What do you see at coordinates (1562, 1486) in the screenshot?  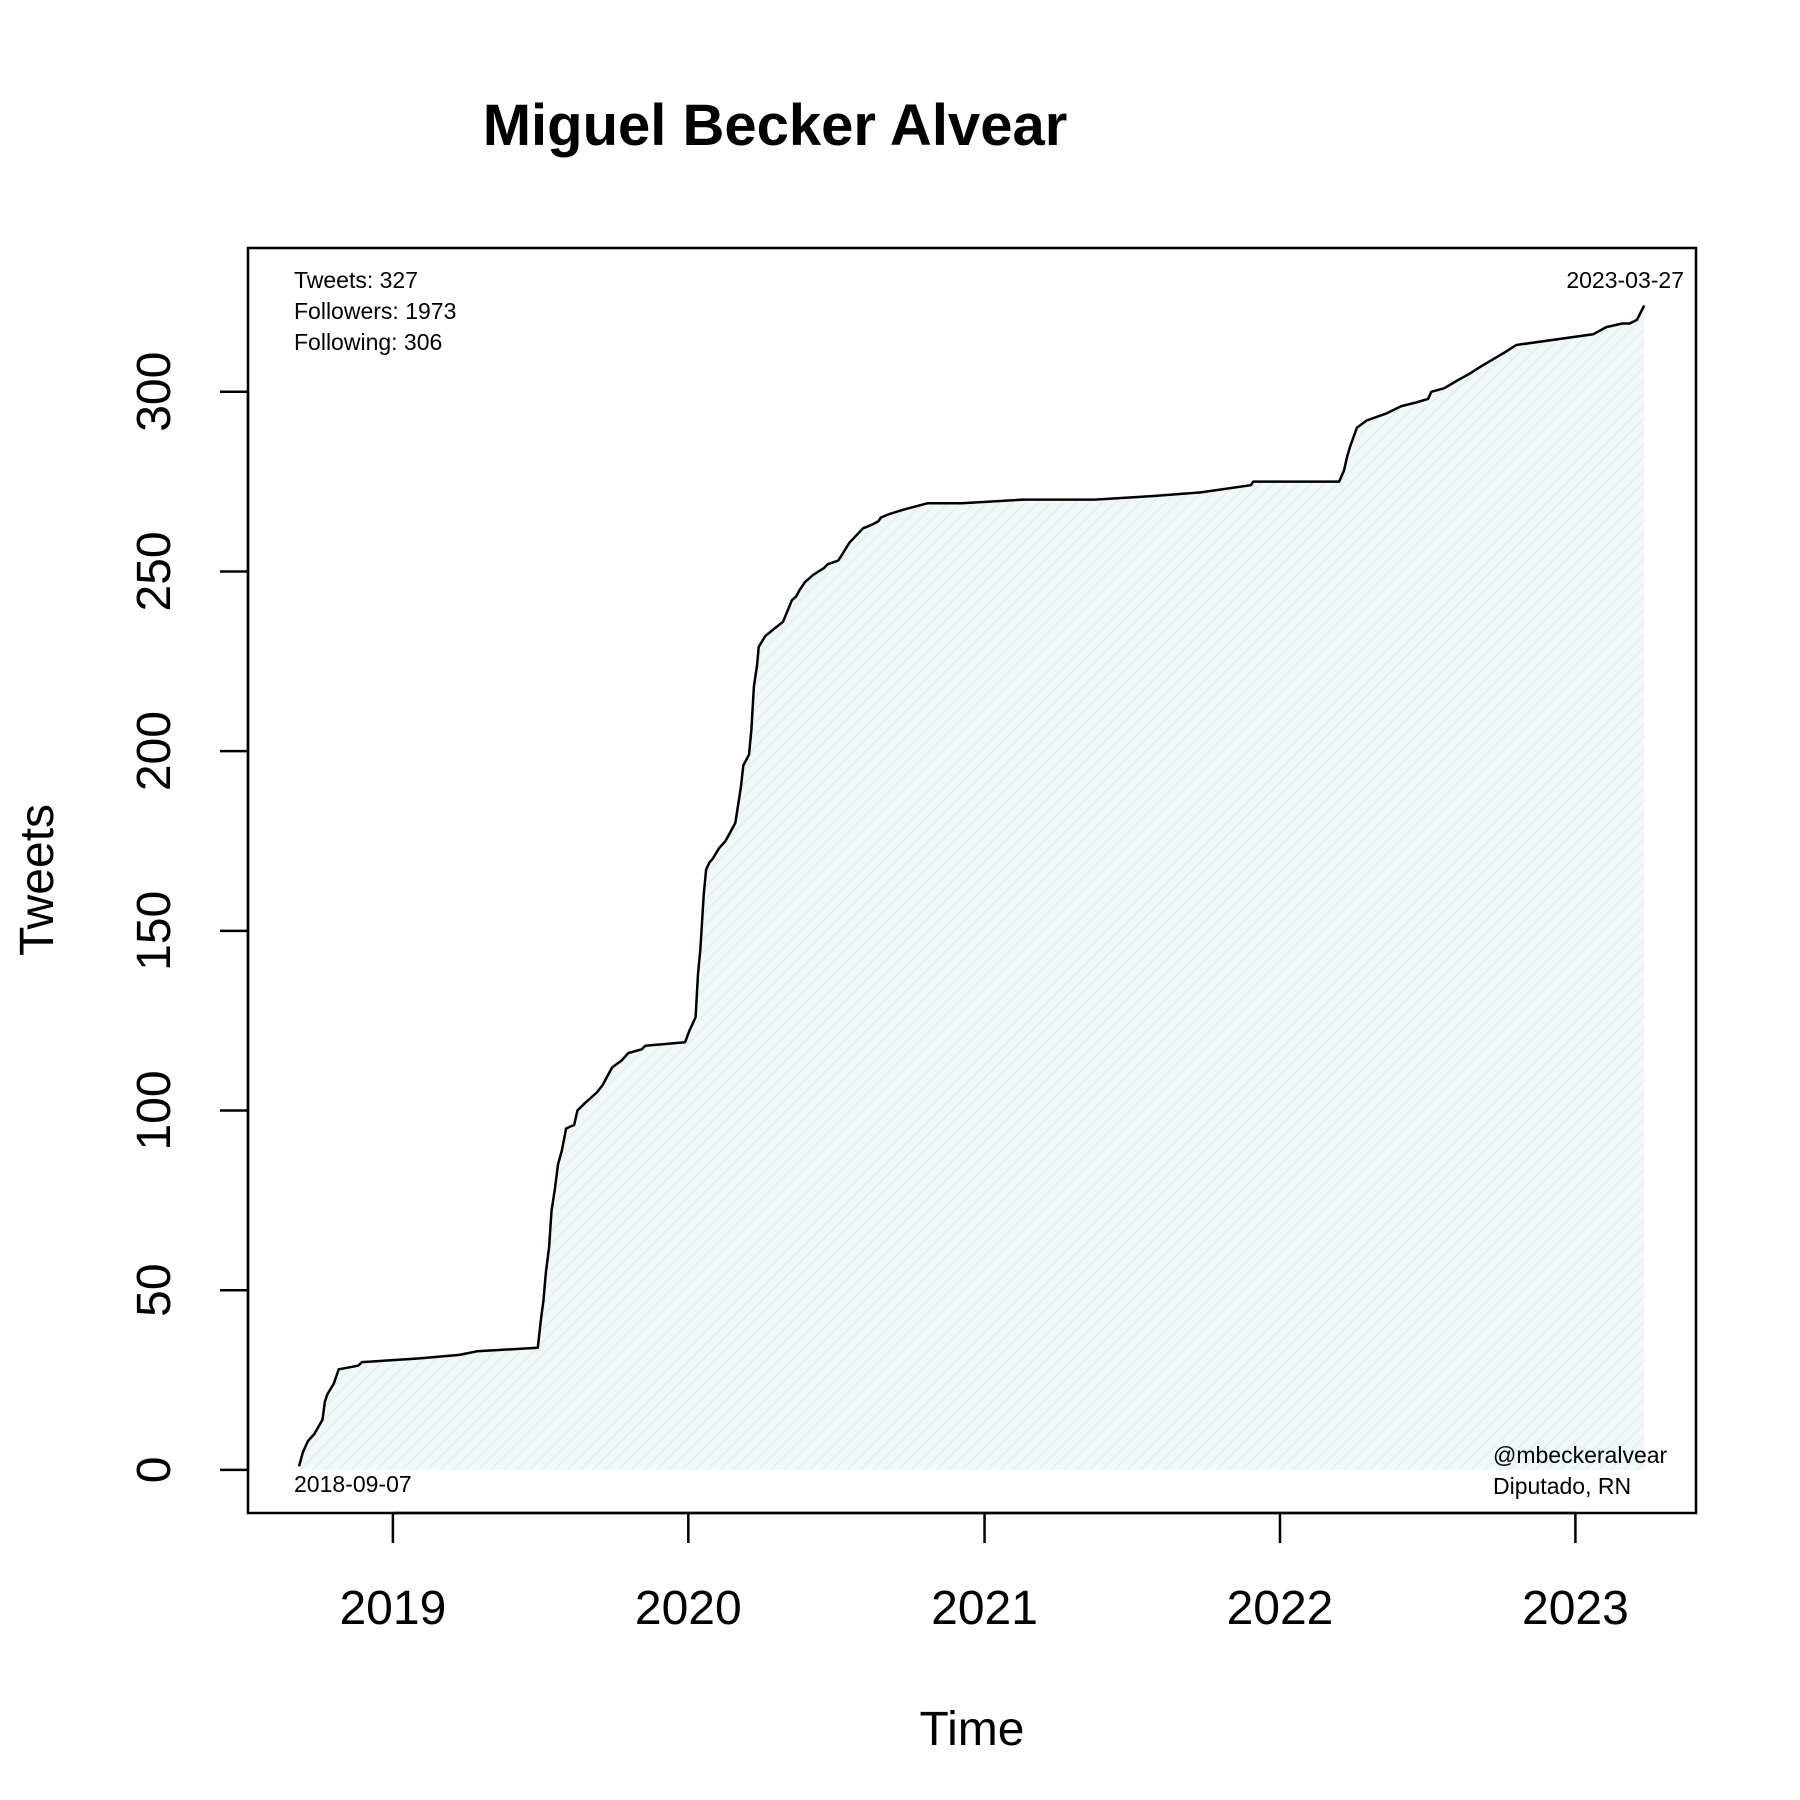 I see `role-label: Diputado, RN` at bounding box center [1562, 1486].